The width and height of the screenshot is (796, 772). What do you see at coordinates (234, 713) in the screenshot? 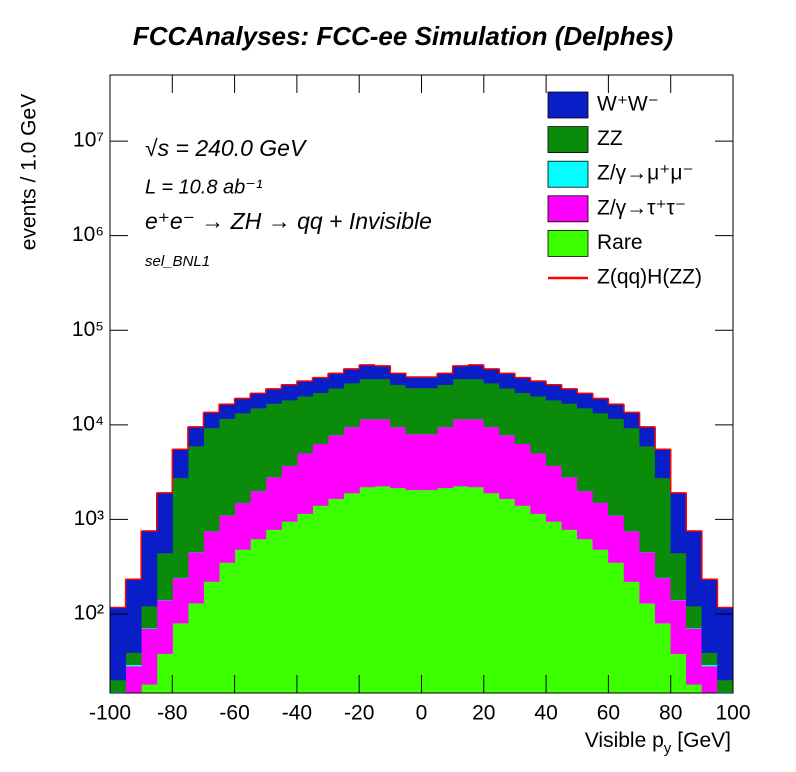
I see `x-tick-label: -60` at bounding box center [234, 713].